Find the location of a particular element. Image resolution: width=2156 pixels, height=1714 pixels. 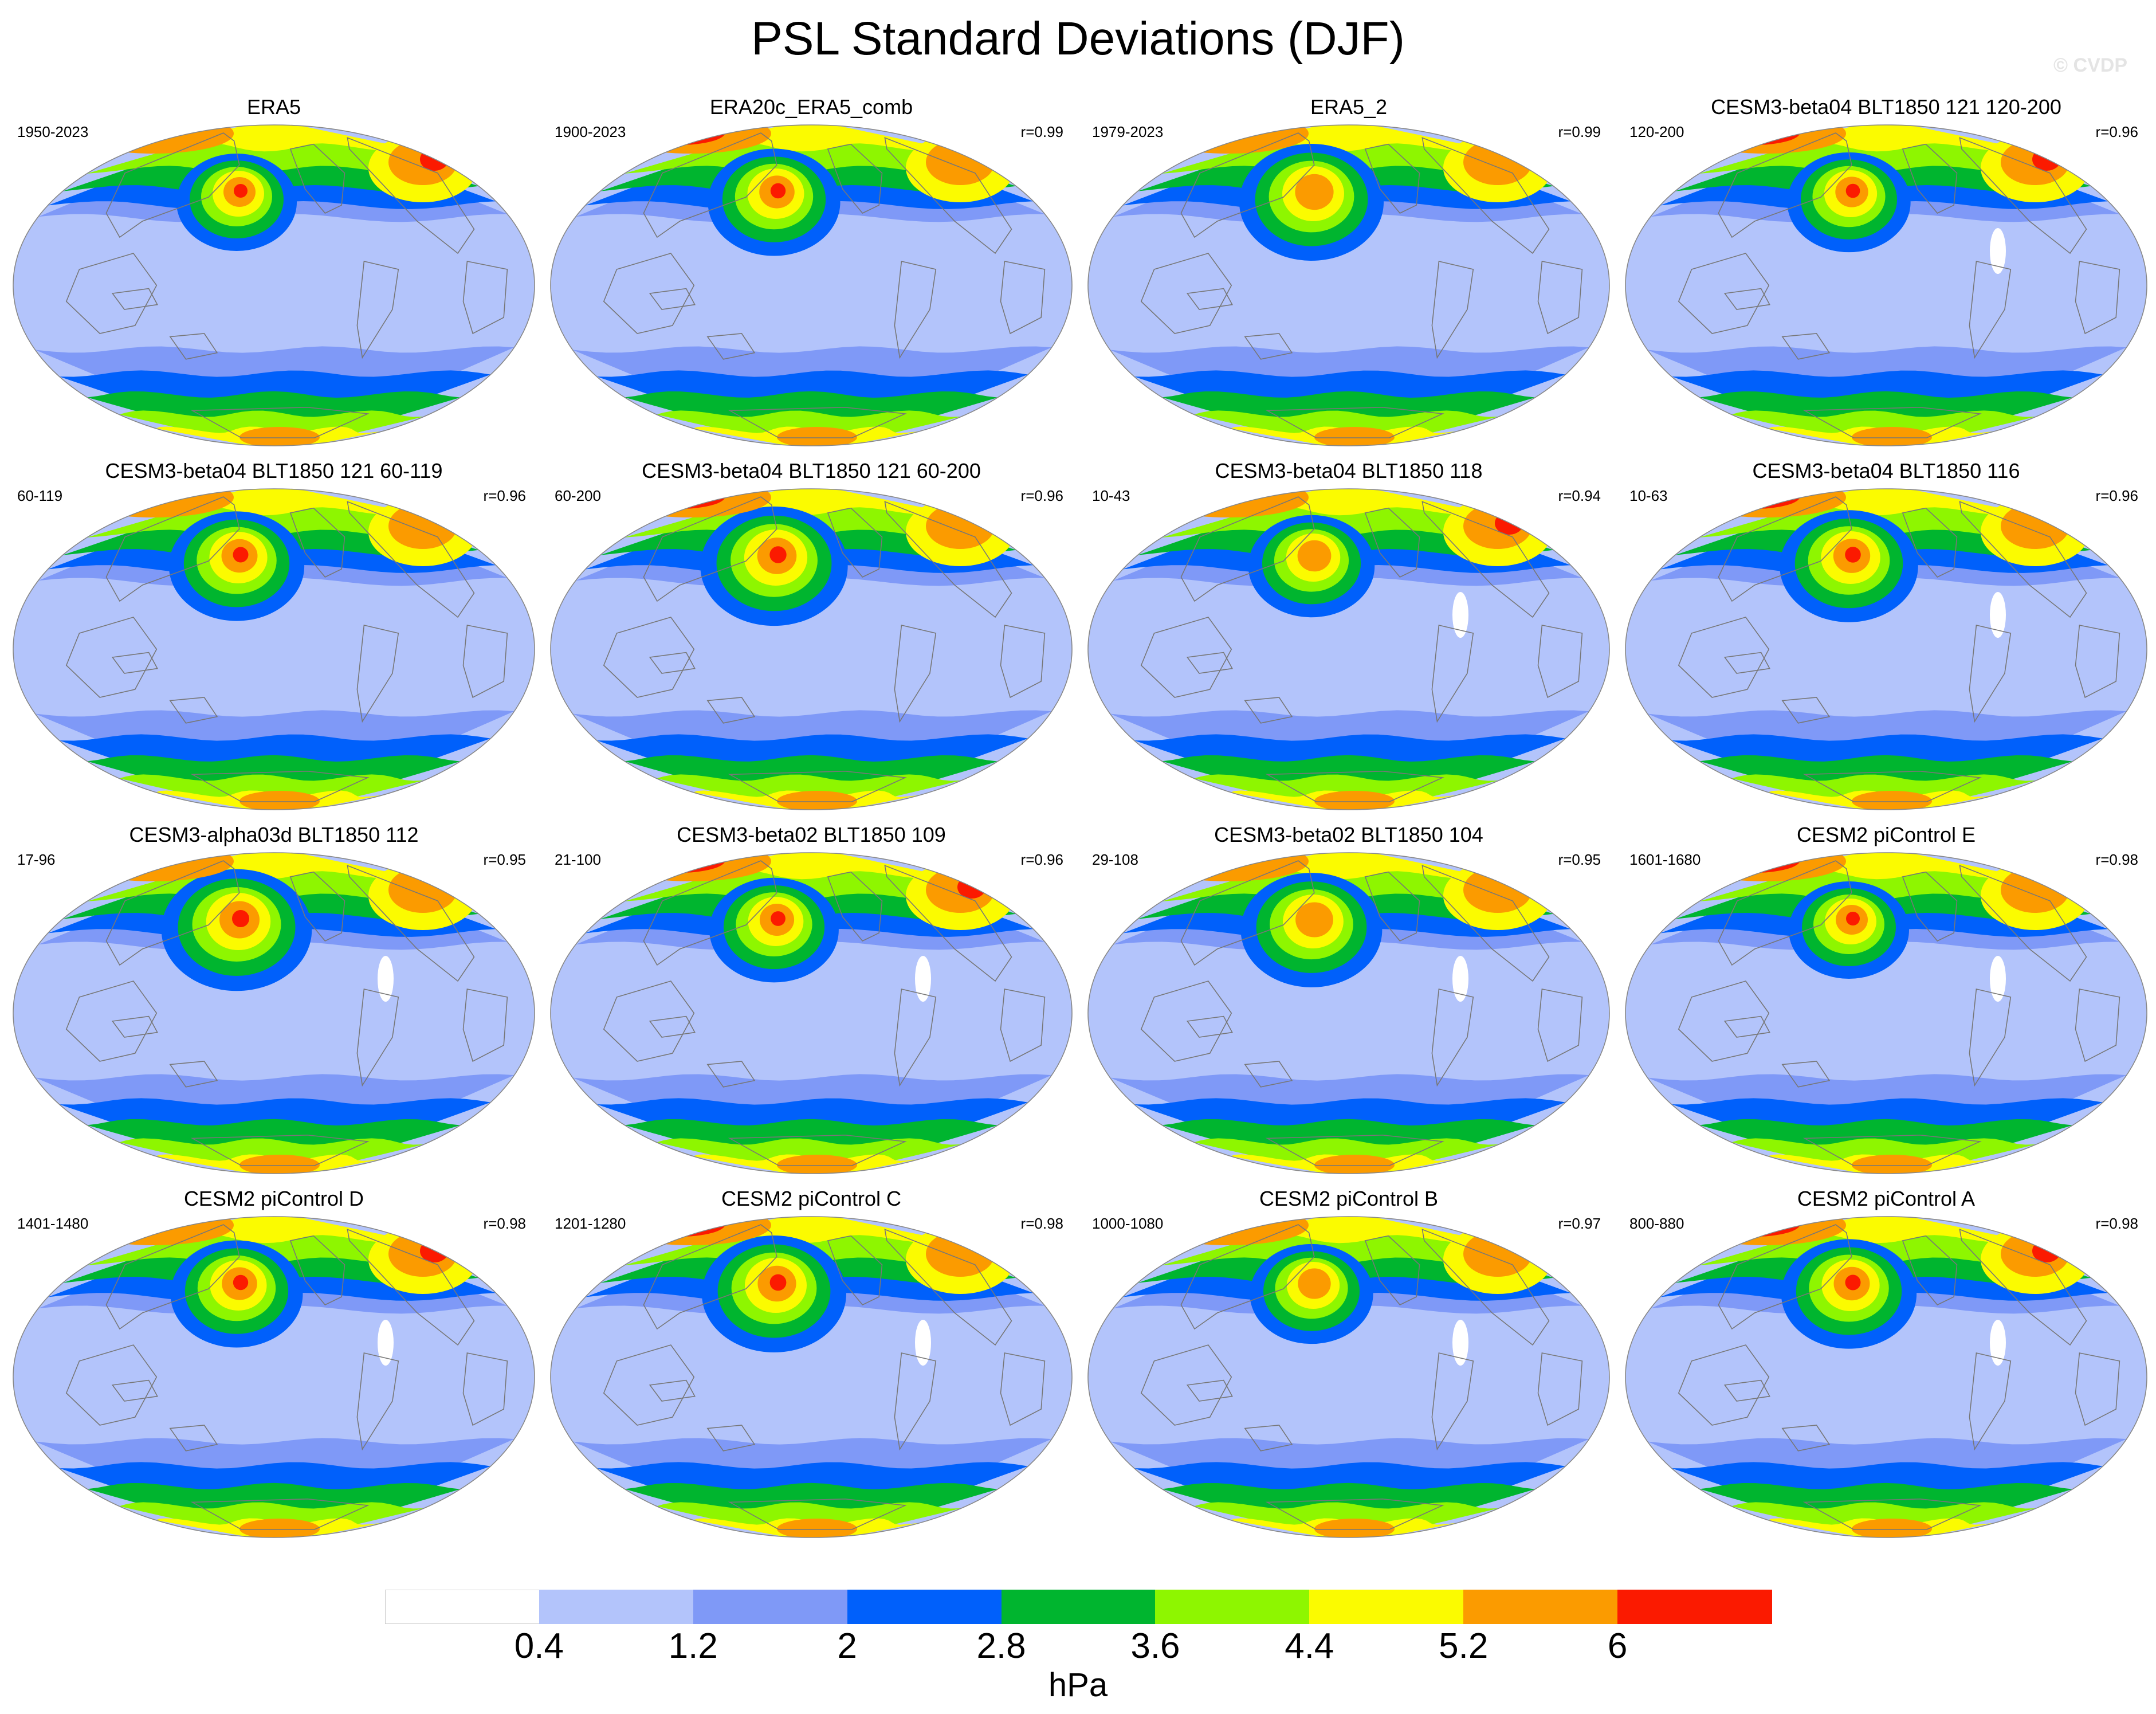

colorbar-tick-label: 2.8 is located at coordinates (1001, 1646).